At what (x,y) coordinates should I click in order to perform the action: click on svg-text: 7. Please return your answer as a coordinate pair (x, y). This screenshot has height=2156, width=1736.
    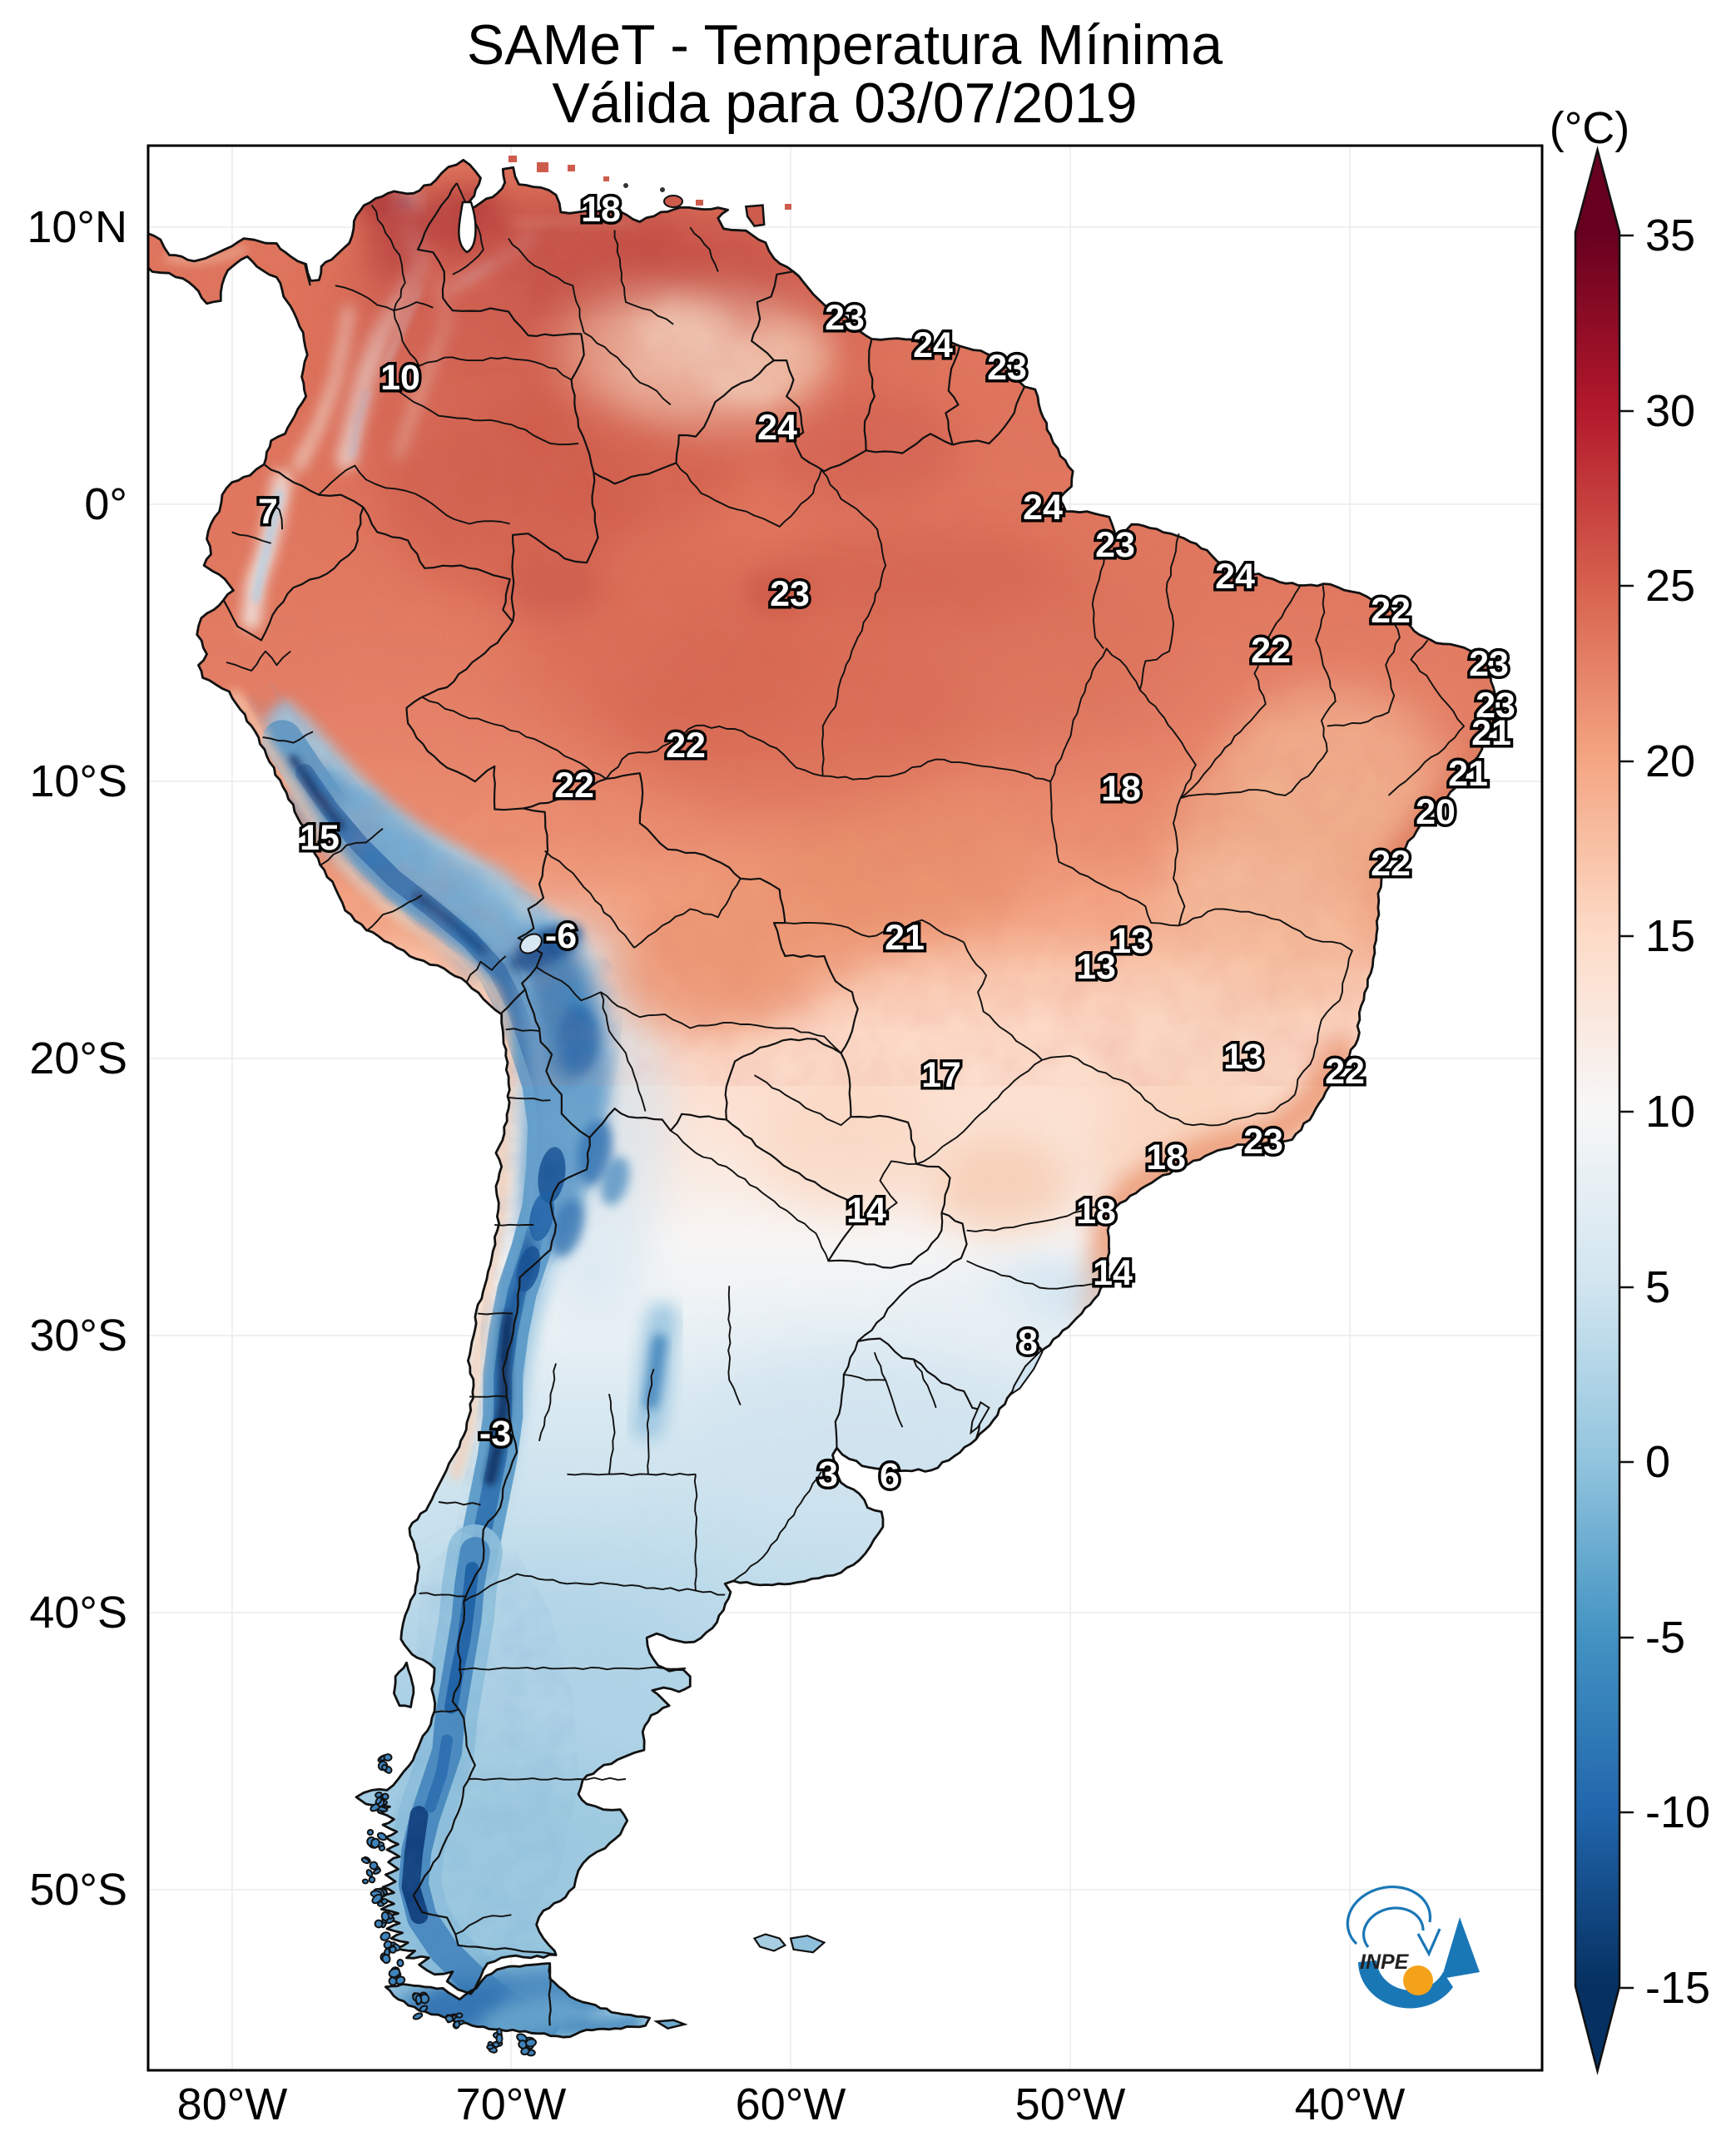
    Looking at the image, I should click on (268, 512).